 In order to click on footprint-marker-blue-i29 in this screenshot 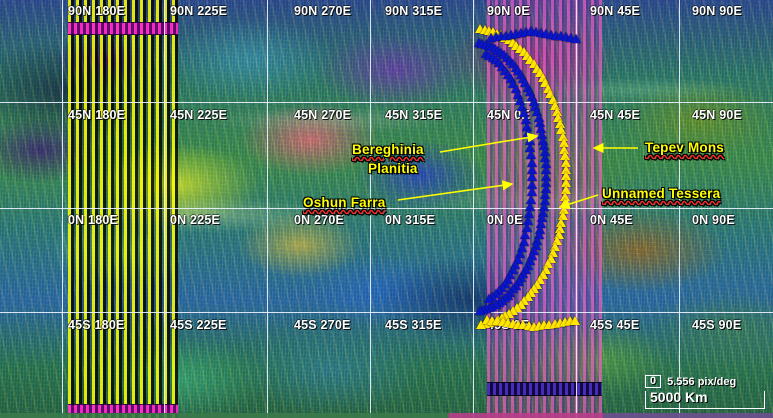, I will do `click(528, 221)`.